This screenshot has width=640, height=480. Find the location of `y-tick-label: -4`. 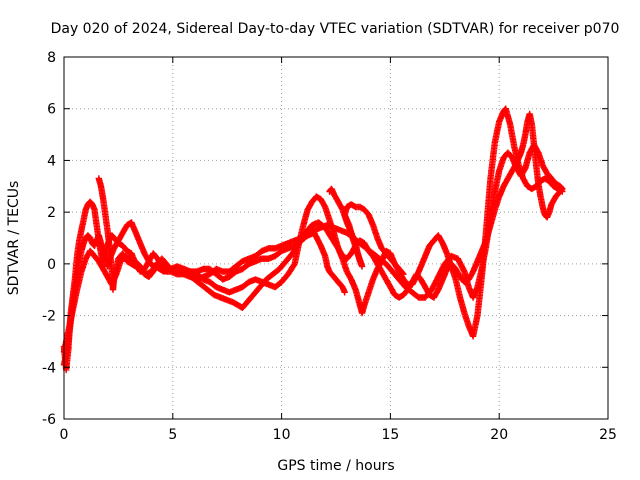

y-tick-label: -4 is located at coordinates (49, 368).